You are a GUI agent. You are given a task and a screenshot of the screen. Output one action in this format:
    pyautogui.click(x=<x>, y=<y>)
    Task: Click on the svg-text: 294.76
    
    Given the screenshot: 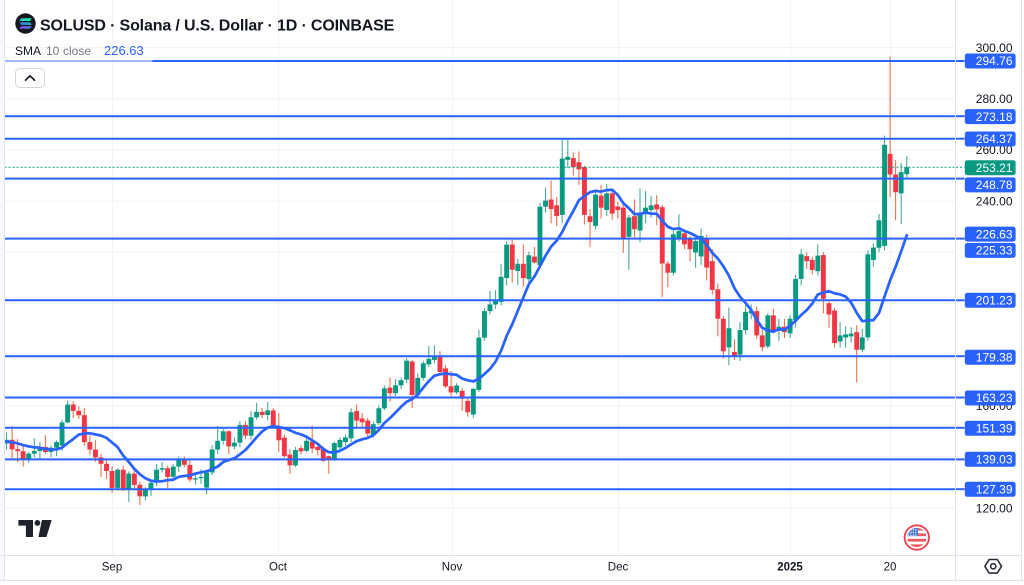 What is the action you would take?
    pyautogui.click(x=994, y=61)
    